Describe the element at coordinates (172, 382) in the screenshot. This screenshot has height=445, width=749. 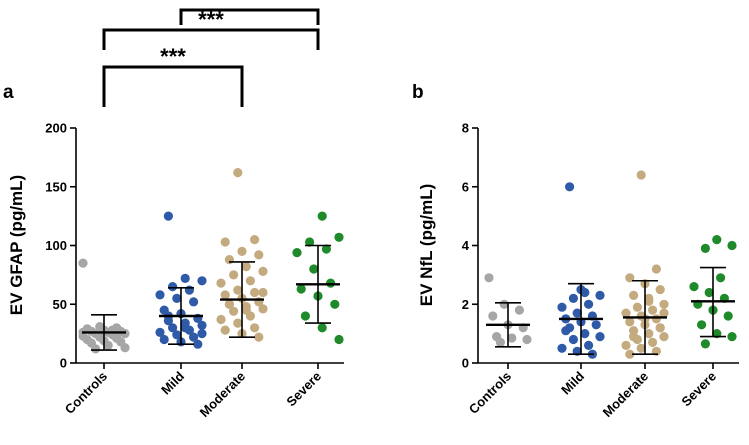
I see `x-category-label-mild: Mild` at that location.